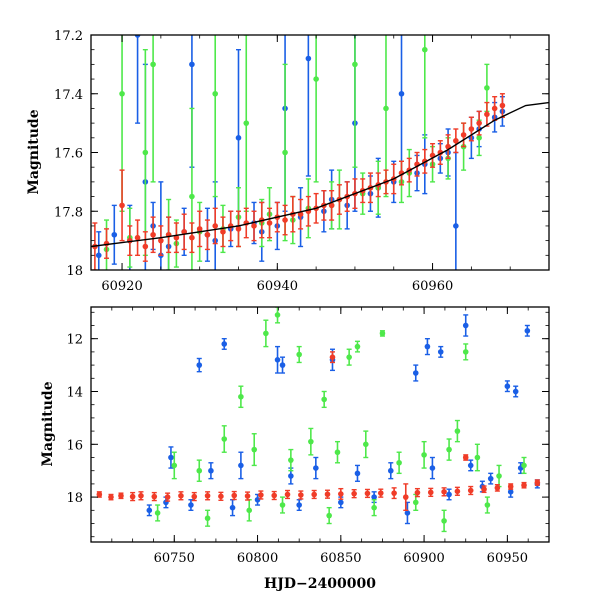 Image resolution: width=600 pixels, height=605 pixels. Describe the element at coordinates (432, 286) in the screenshot. I see `top-x-tick-label: 60960` at that location.